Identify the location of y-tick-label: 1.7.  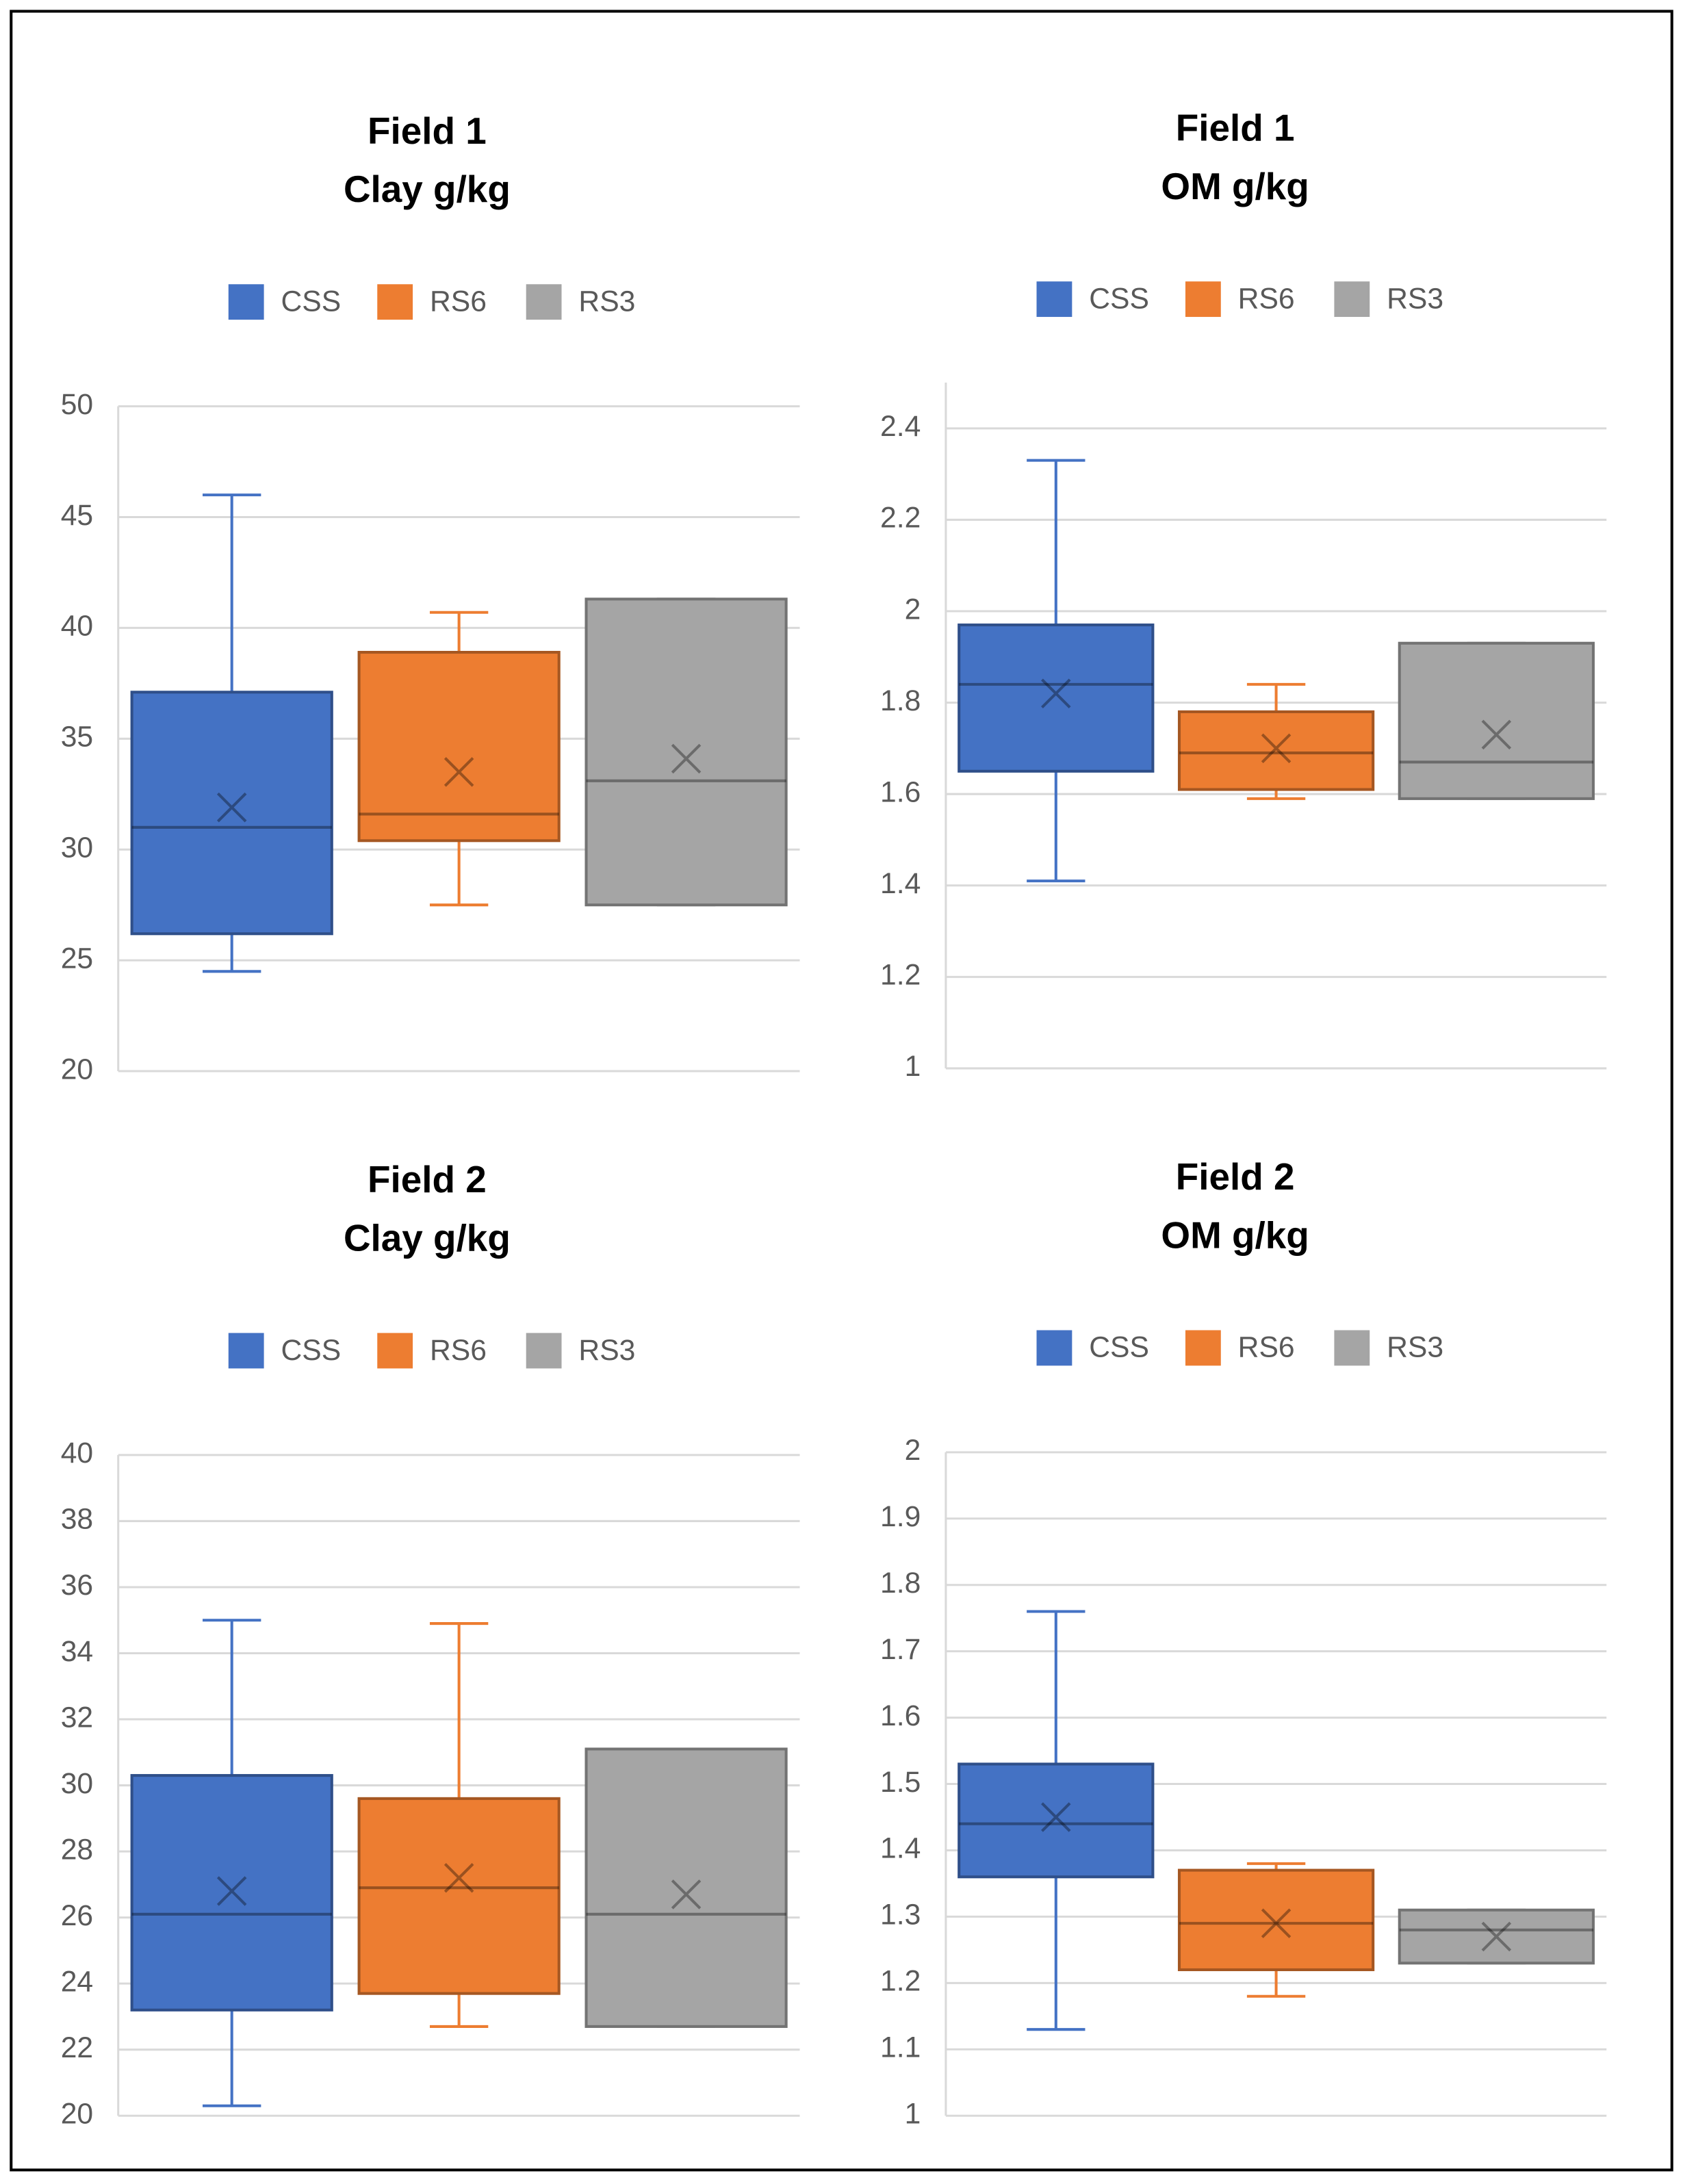
(901, 1649).